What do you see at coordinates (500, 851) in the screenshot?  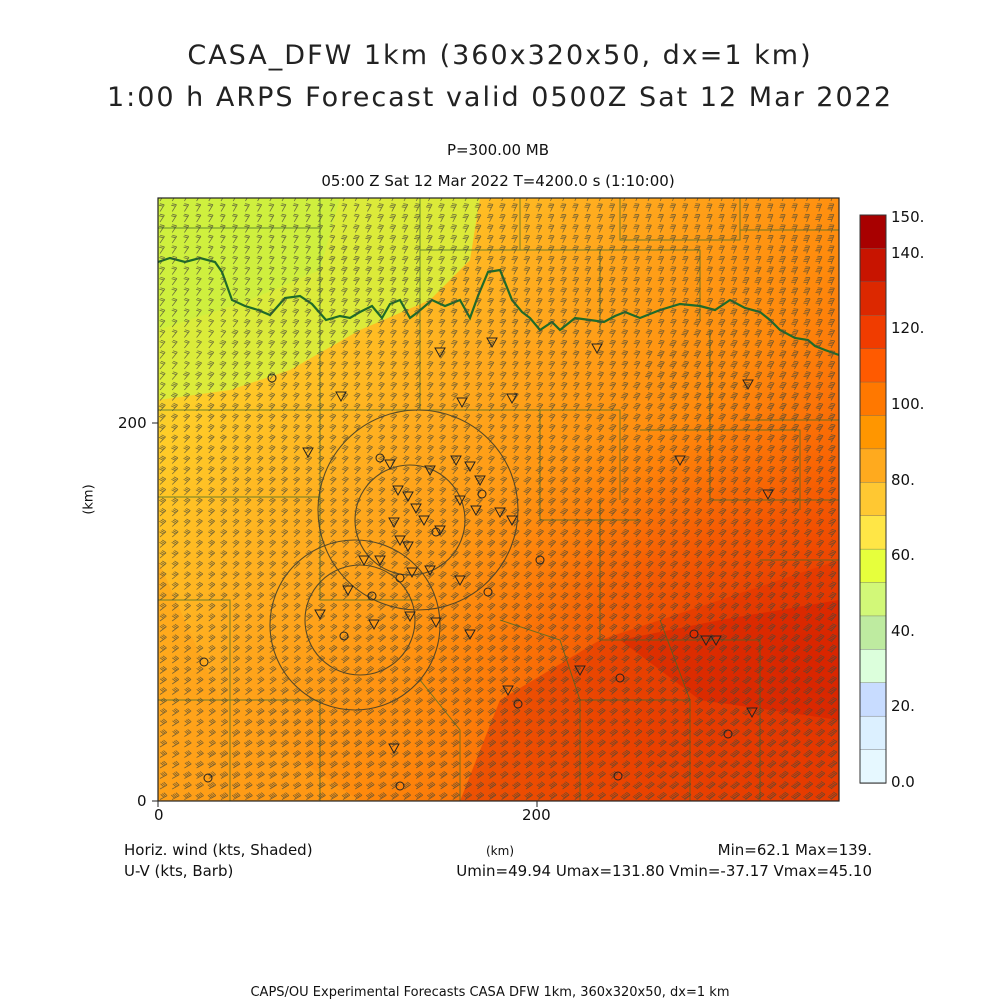 I see `x-axis-label: (km)` at bounding box center [500, 851].